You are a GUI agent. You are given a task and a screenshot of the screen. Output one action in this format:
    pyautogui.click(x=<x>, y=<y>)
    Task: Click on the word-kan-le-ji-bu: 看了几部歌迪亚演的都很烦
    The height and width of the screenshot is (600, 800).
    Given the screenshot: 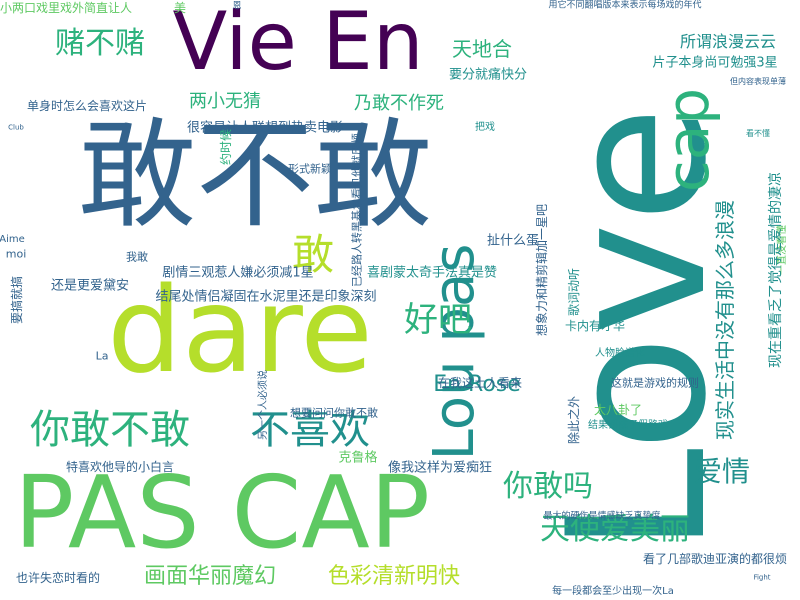 What is the action you would take?
    pyautogui.click(x=715, y=559)
    